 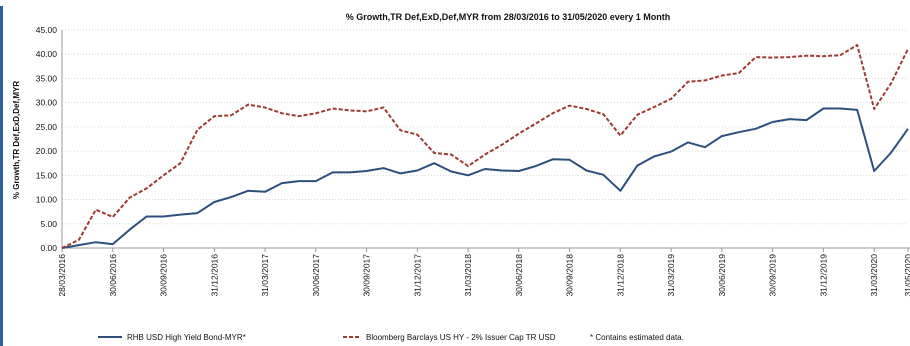 I want to click on y-tick-label: 20.00, so click(x=47, y=151).